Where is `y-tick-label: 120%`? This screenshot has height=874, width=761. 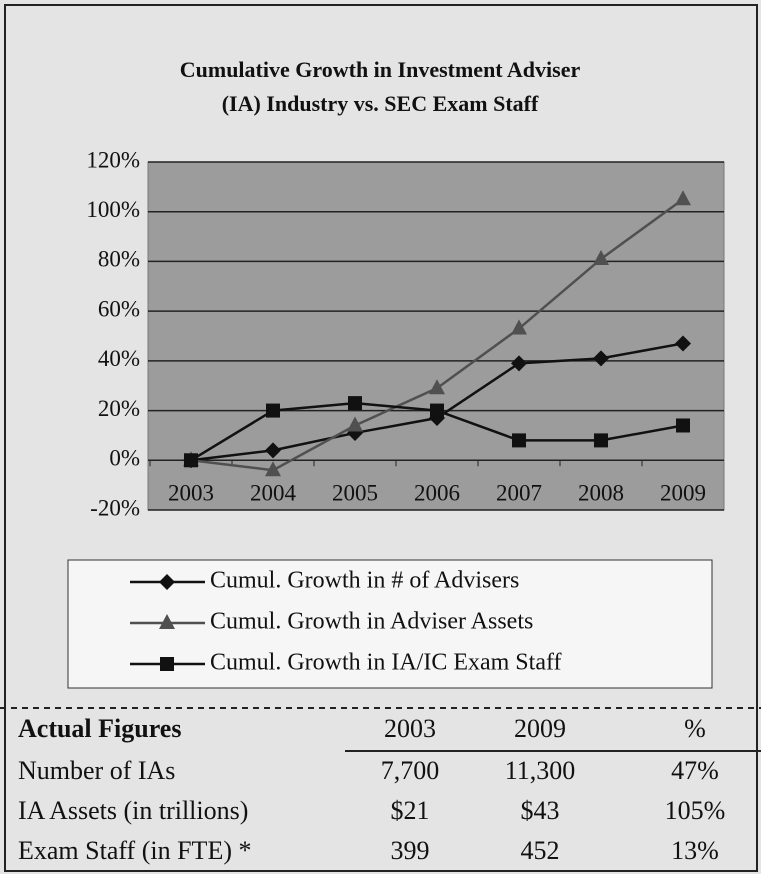
y-tick-label: 120% is located at coordinates (113, 159).